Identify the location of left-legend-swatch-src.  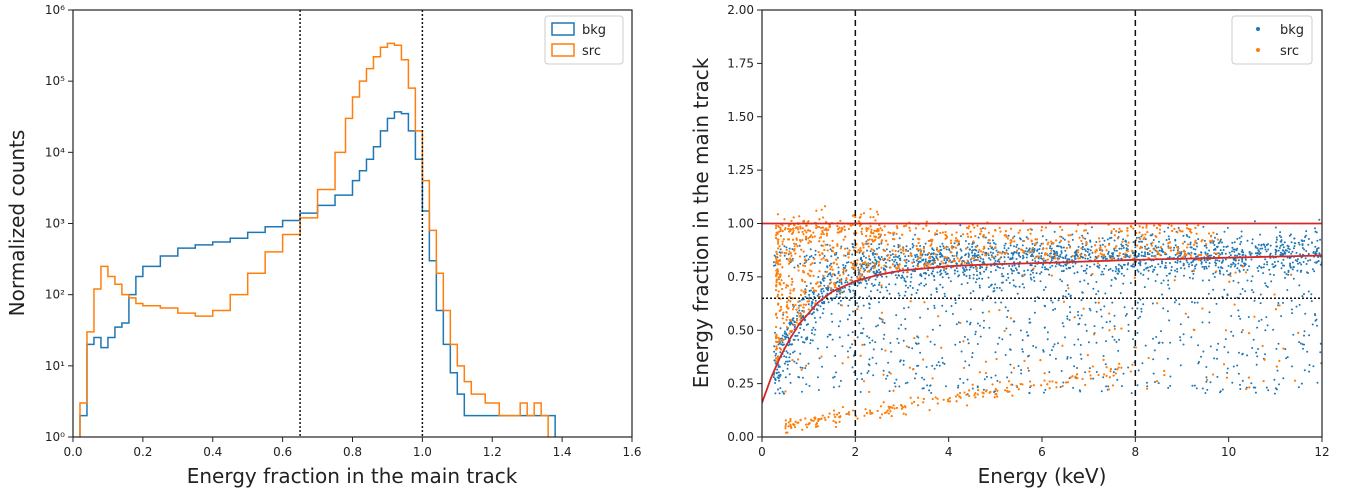
(563, 50).